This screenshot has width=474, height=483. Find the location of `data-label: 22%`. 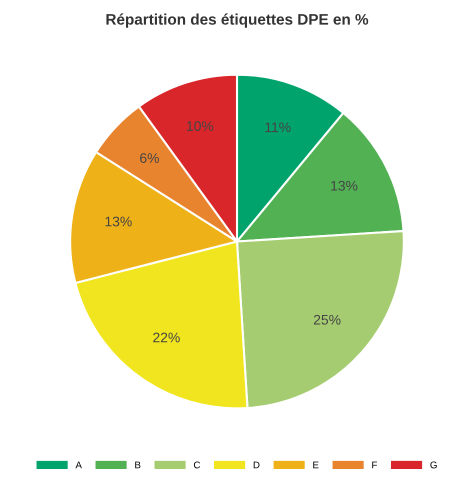

data-label: 22% is located at coordinates (166, 337).